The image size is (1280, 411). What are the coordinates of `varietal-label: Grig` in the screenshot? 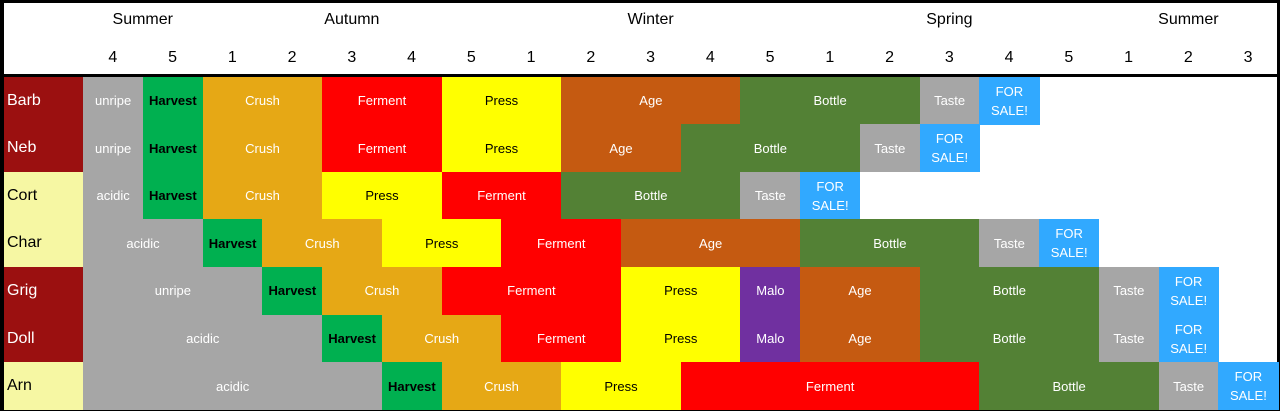 It's located at (43, 290).